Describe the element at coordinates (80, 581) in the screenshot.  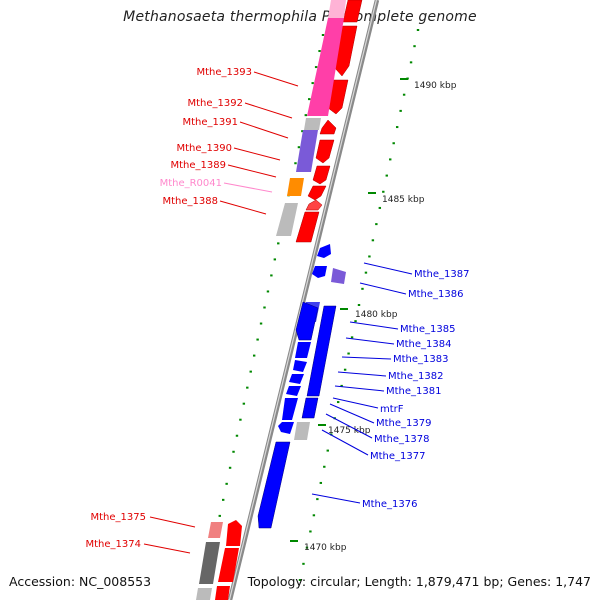
I see `accession-text: Accession: NC_008553` at that location.